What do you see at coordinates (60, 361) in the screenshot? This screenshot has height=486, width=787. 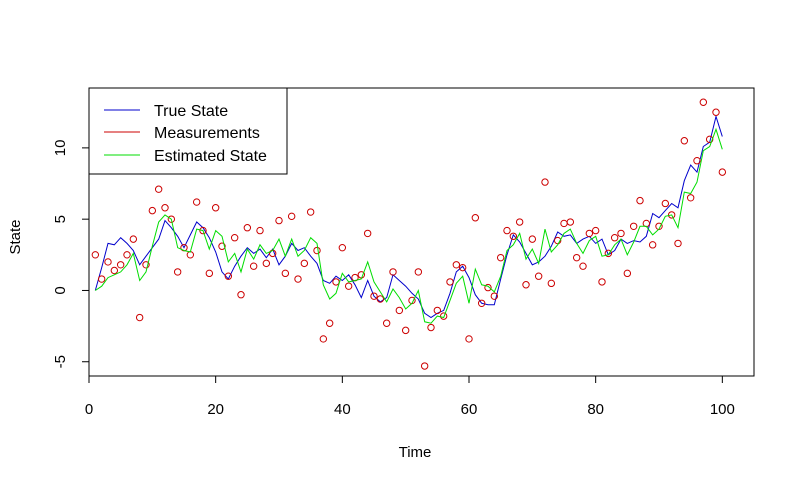 I see `y-tick-label: -5` at bounding box center [60, 361].